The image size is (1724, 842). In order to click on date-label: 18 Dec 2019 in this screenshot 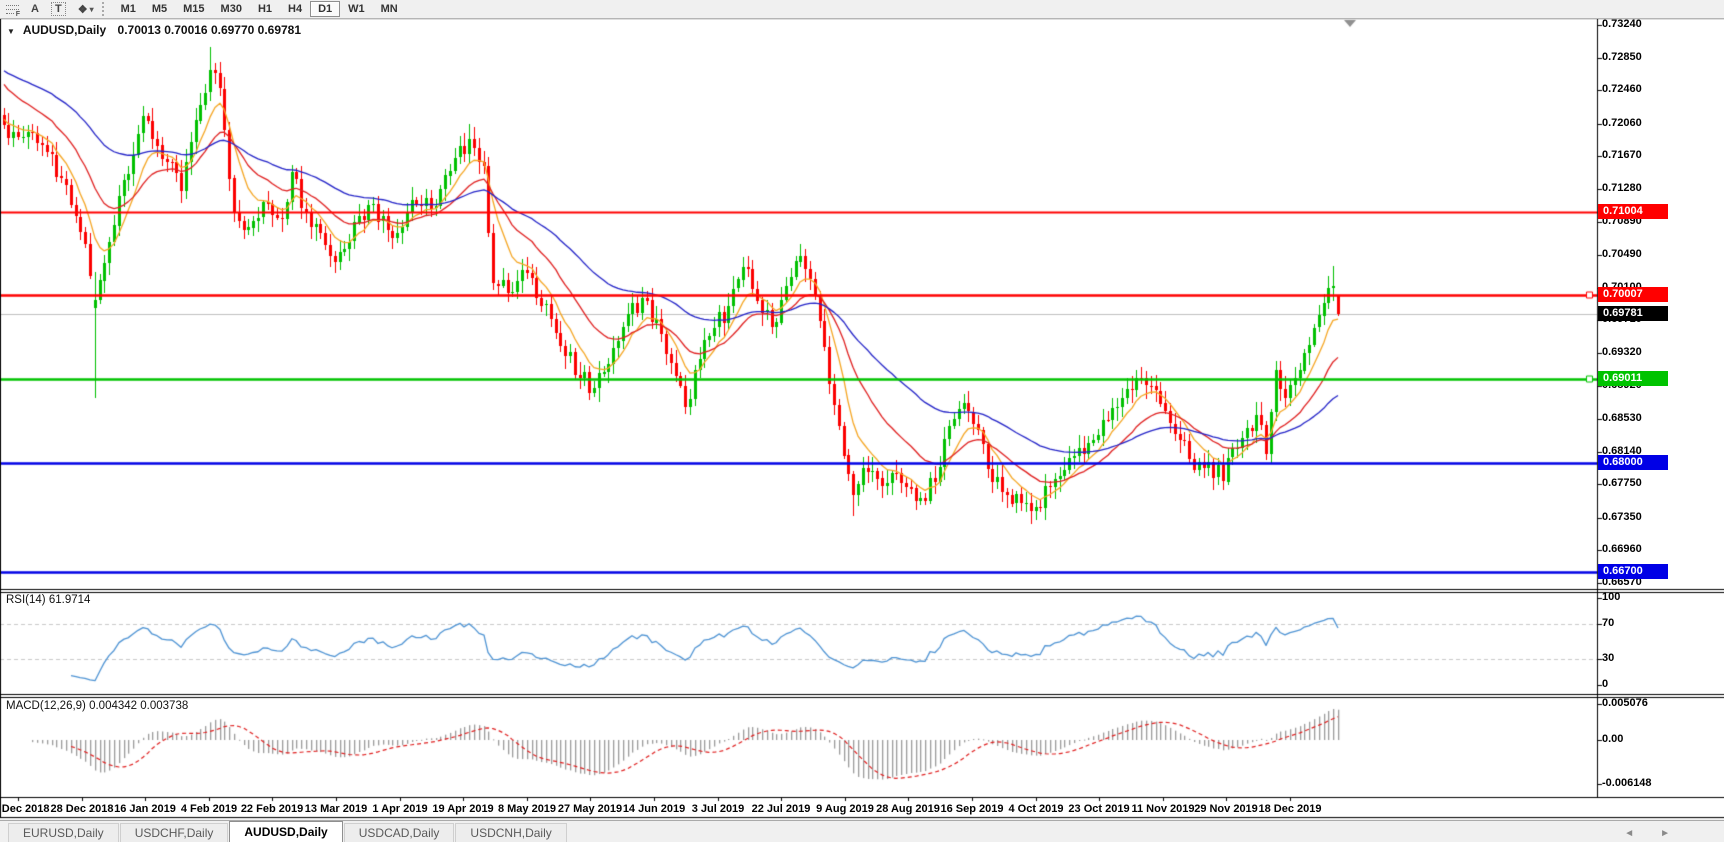, I will do `click(1290, 809)`.